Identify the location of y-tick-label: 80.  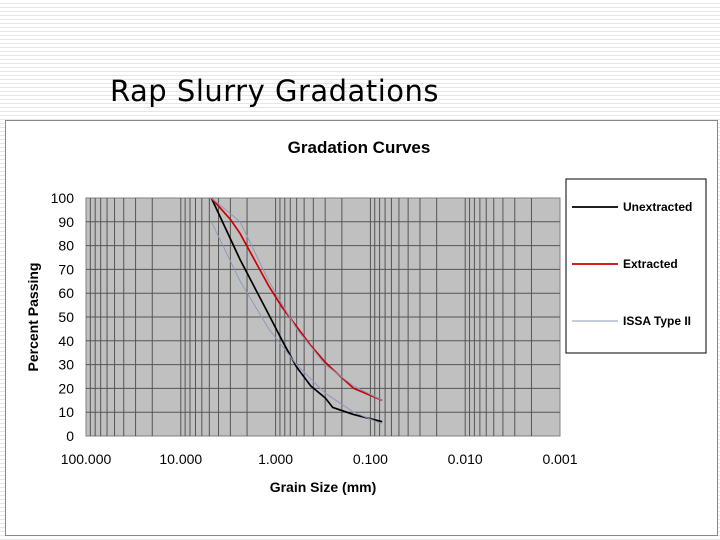
(66, 246).